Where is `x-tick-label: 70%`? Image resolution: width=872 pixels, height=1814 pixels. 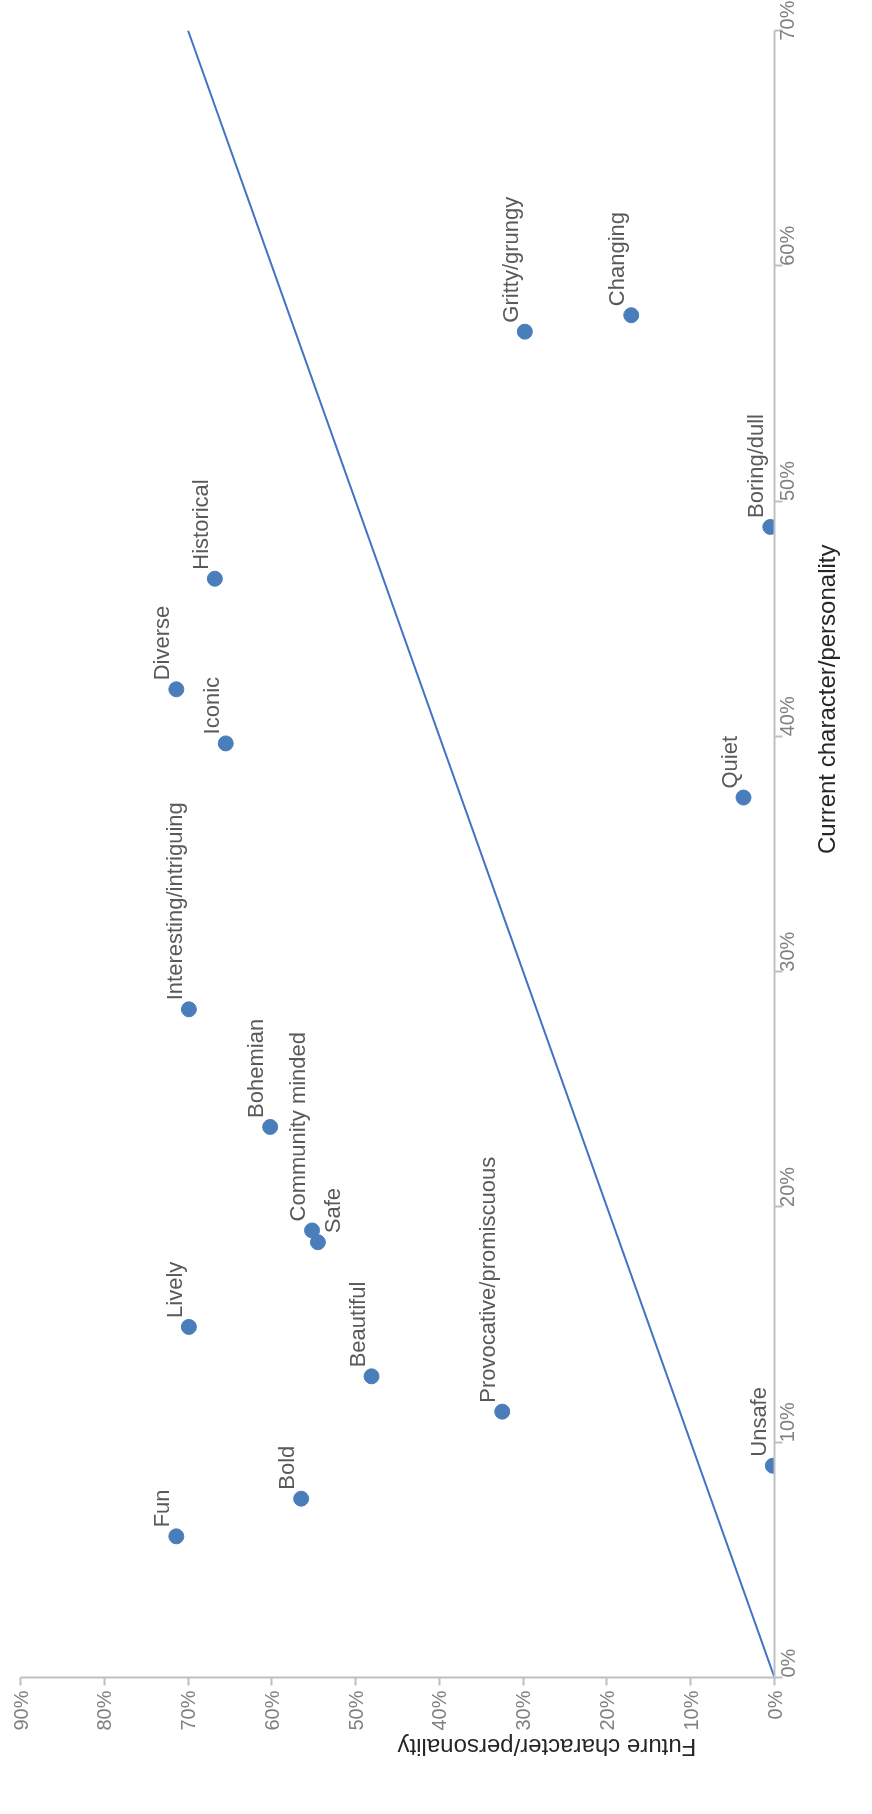 x-tick-label: 70% is located at coordinates (188, 1710).